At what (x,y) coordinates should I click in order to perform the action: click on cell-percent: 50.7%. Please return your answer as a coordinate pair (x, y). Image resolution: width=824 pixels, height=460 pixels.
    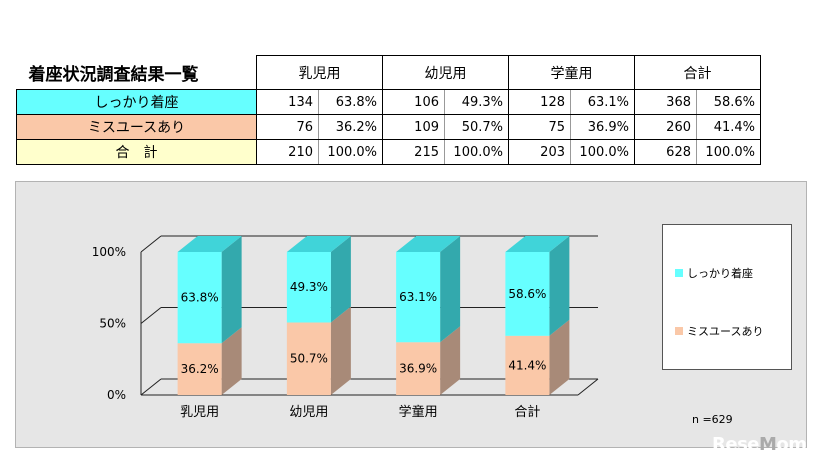
    Looking at the image, I should click on (476, 127).